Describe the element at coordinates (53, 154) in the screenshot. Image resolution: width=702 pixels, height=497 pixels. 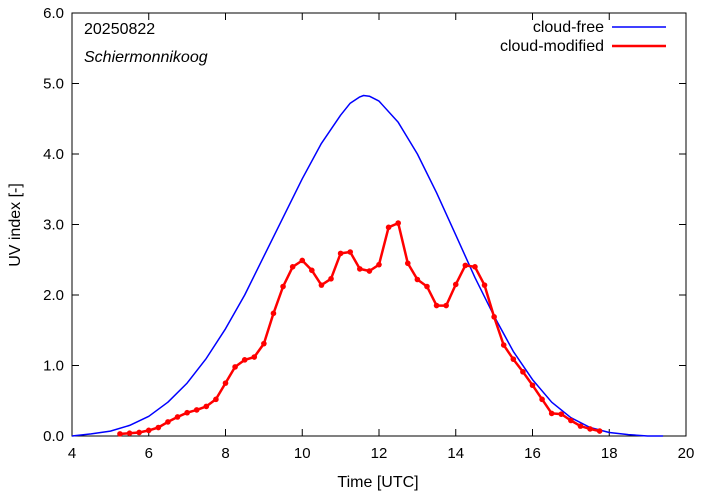
I see `y-tick-label: 4.0` at that location.